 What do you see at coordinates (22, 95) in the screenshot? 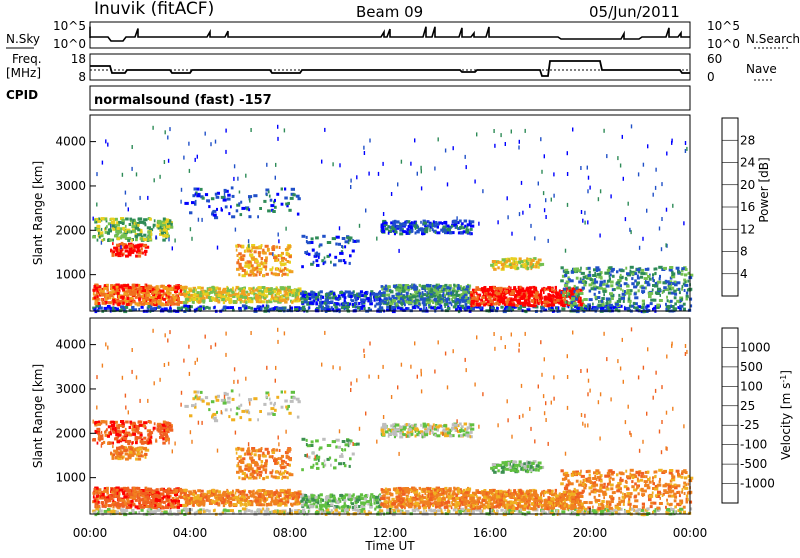
I see `cpid-label: CPID` at bounding box center [22, 95].